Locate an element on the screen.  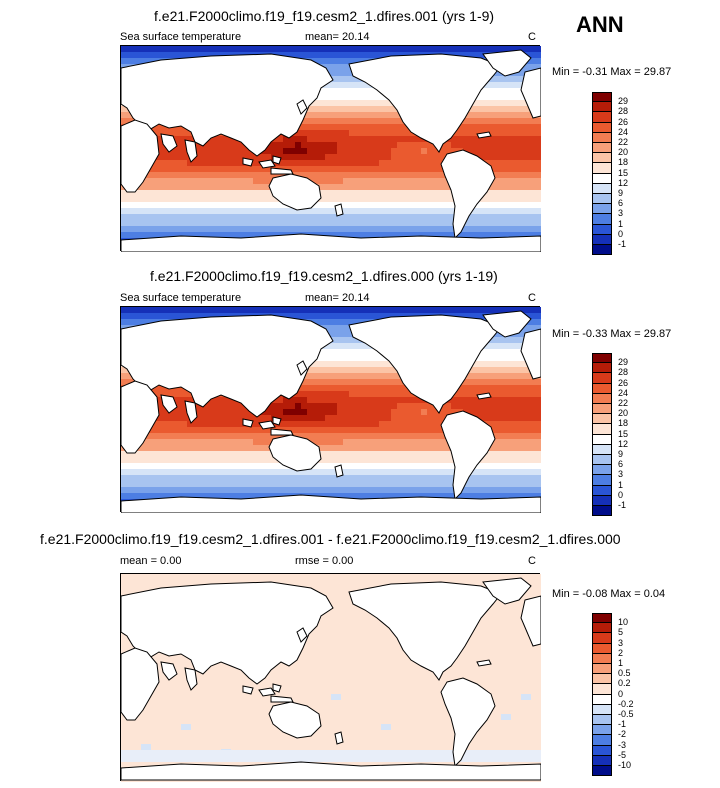
panel1-field-label: Sea surface temperature is located at coordinates (181, 37).